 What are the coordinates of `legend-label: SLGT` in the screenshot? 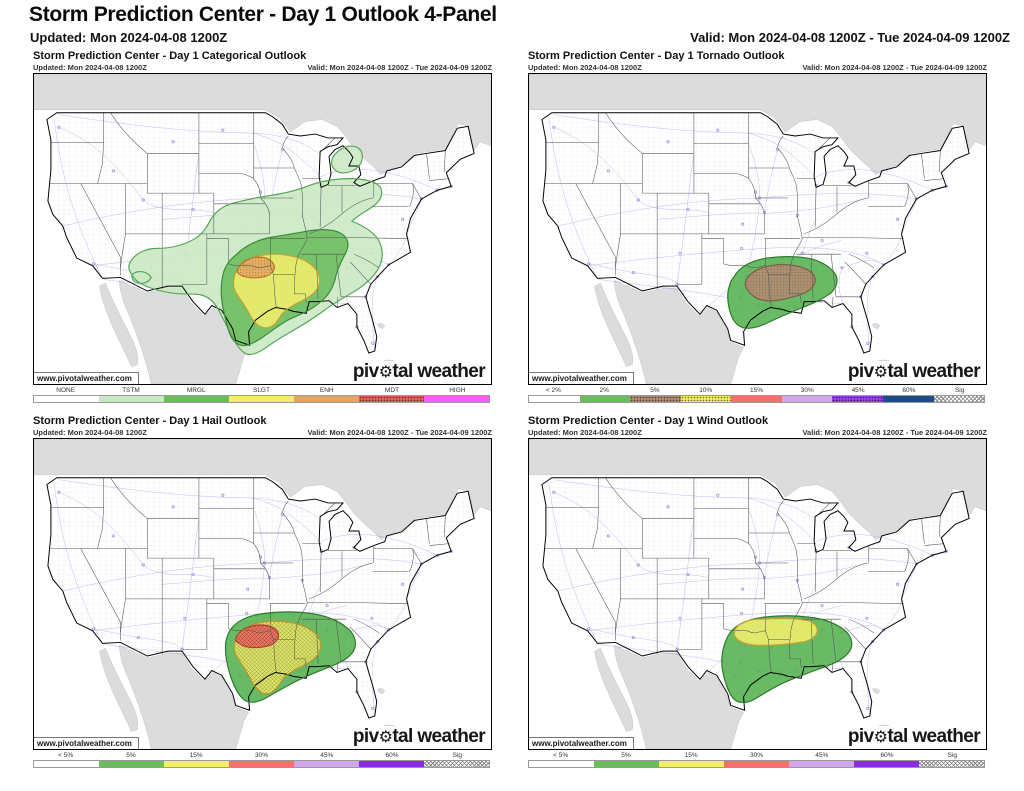 It's located at (261, 390).